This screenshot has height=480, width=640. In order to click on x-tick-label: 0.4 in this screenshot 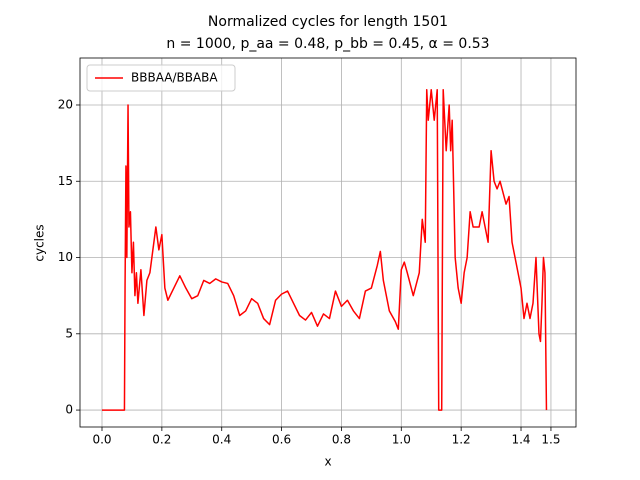, I will do `click(221, 440)`.